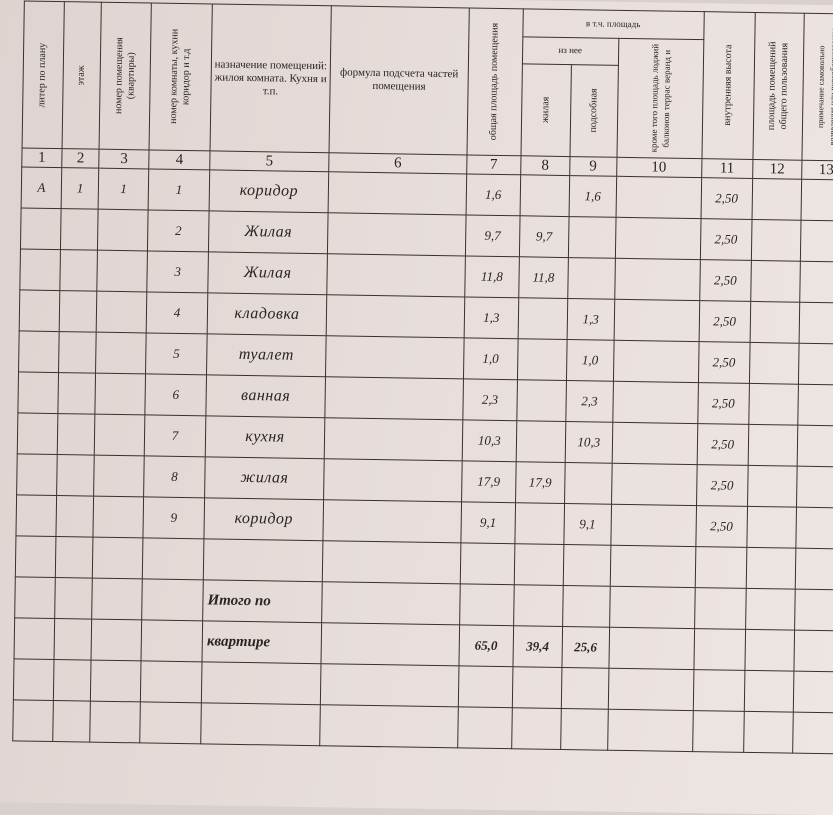  I want to click on totals-label: Итого по, so click(262, 601).